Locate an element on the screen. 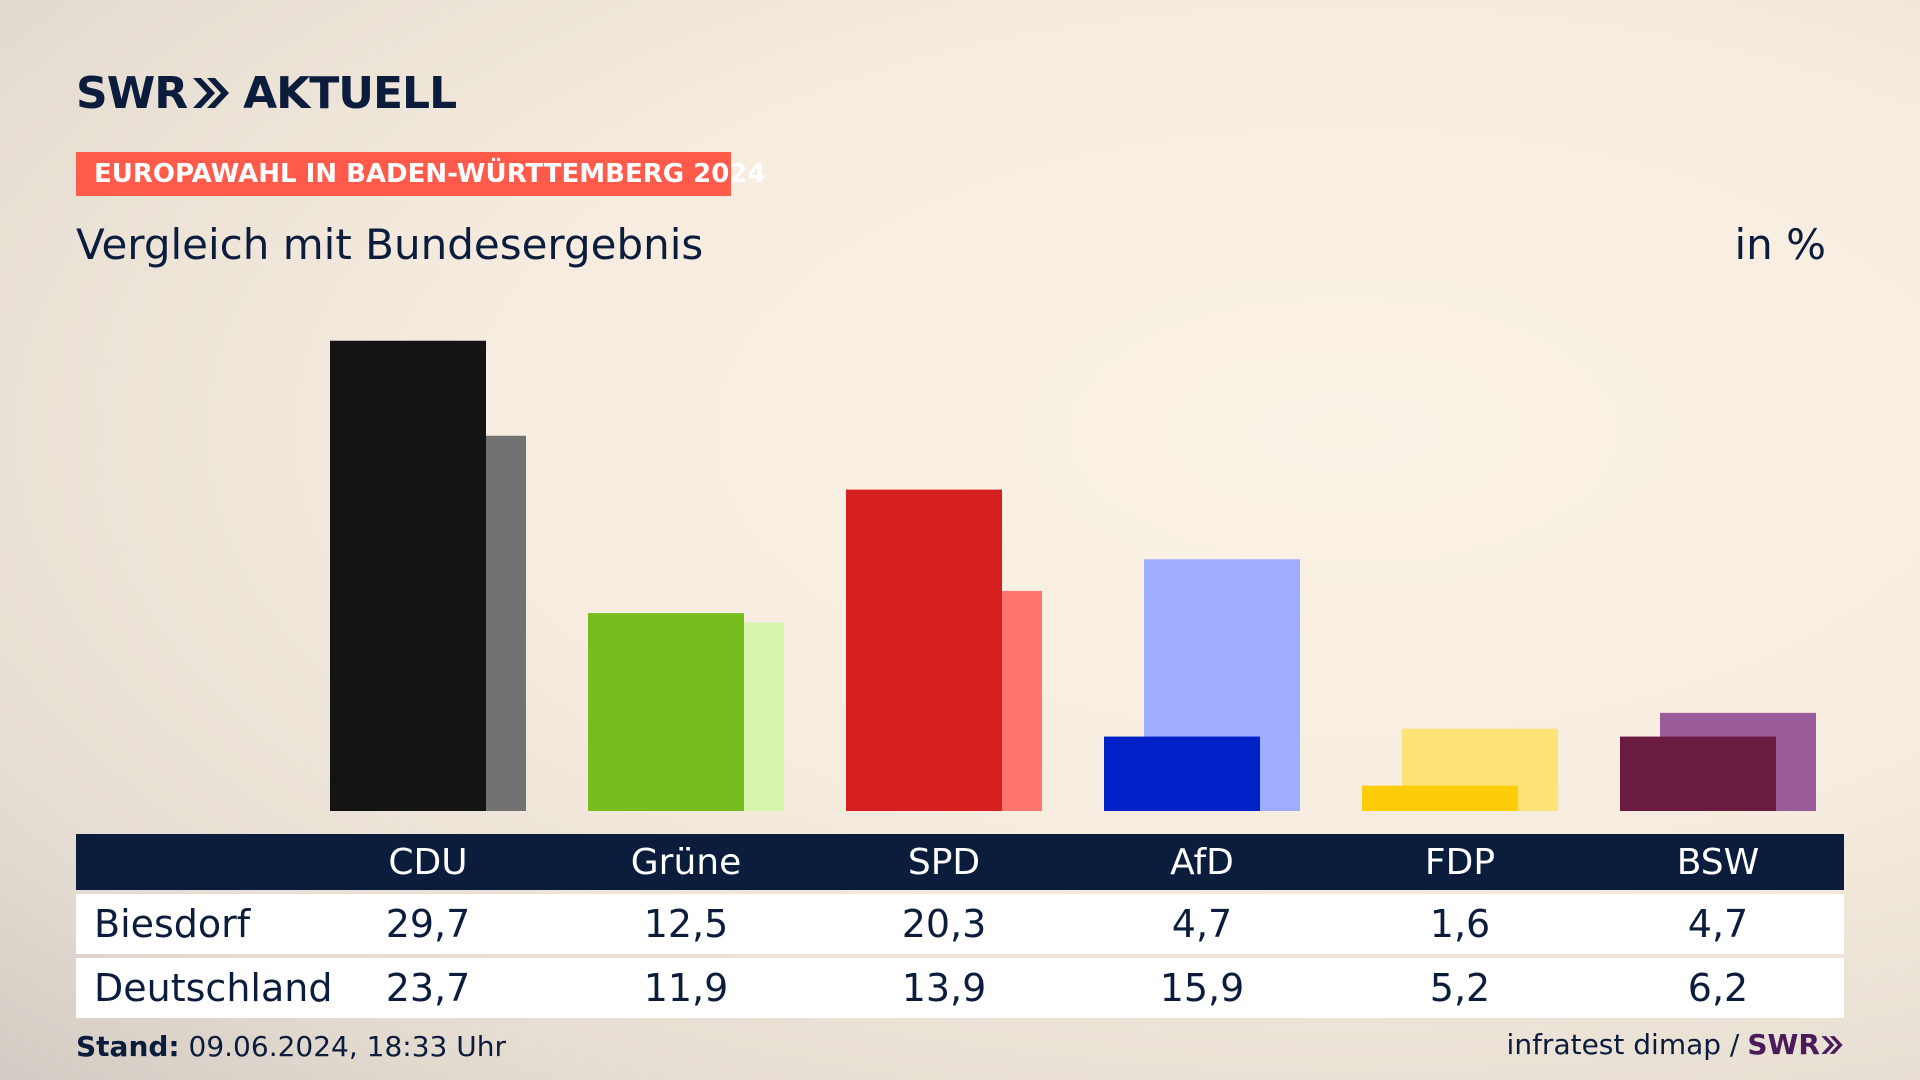 The width and height of the screenshot is (1920, 1080). value-deutschland-spd: 13,9 is located at coordinates (944, 988).